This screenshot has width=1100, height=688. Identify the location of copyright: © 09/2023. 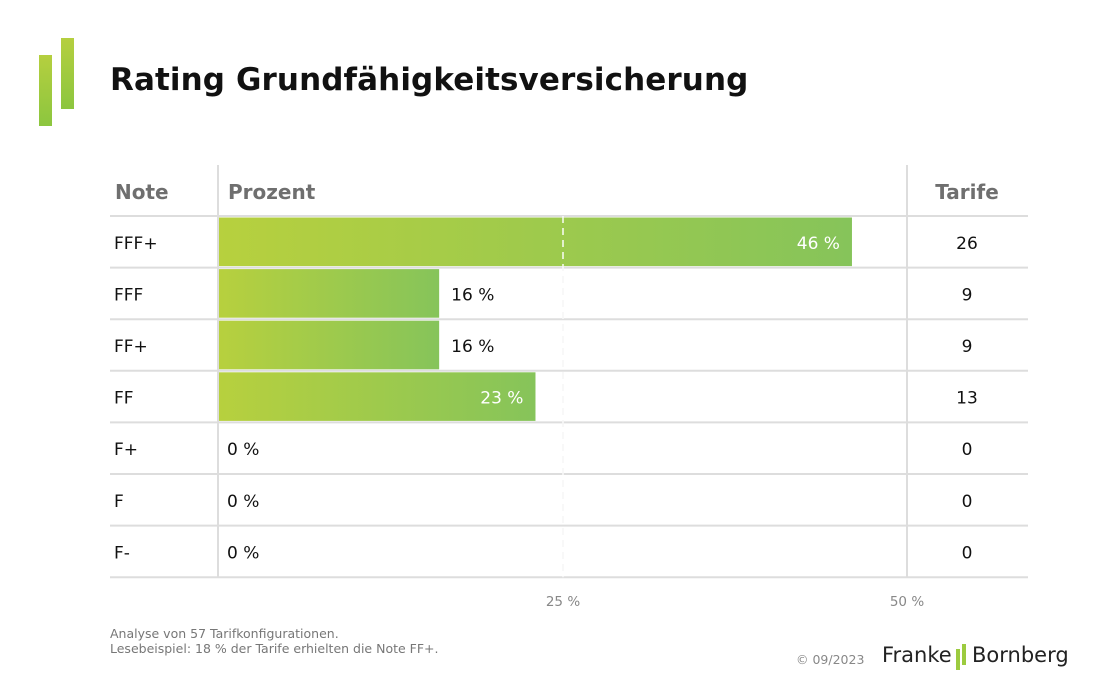
(830, 659).